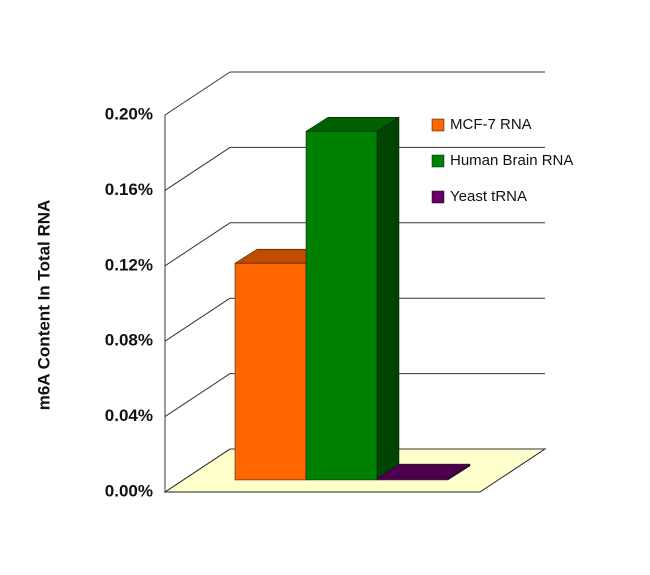 This screenshot has width=650, height=575. What do you see at coordinates (129, 189) in the screenshot?
I see `y-tick-label: 0.16%` at bounding box center [129, 189].